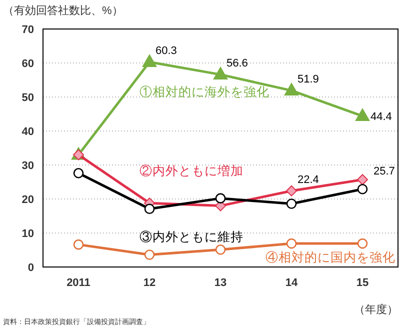 Image resolution: width=407 pixels, height=332 pixels. What do you see at coordinates (308, 80) in the screenshot?
I see `data-label: 51.9` at bounding box center [308, 80].